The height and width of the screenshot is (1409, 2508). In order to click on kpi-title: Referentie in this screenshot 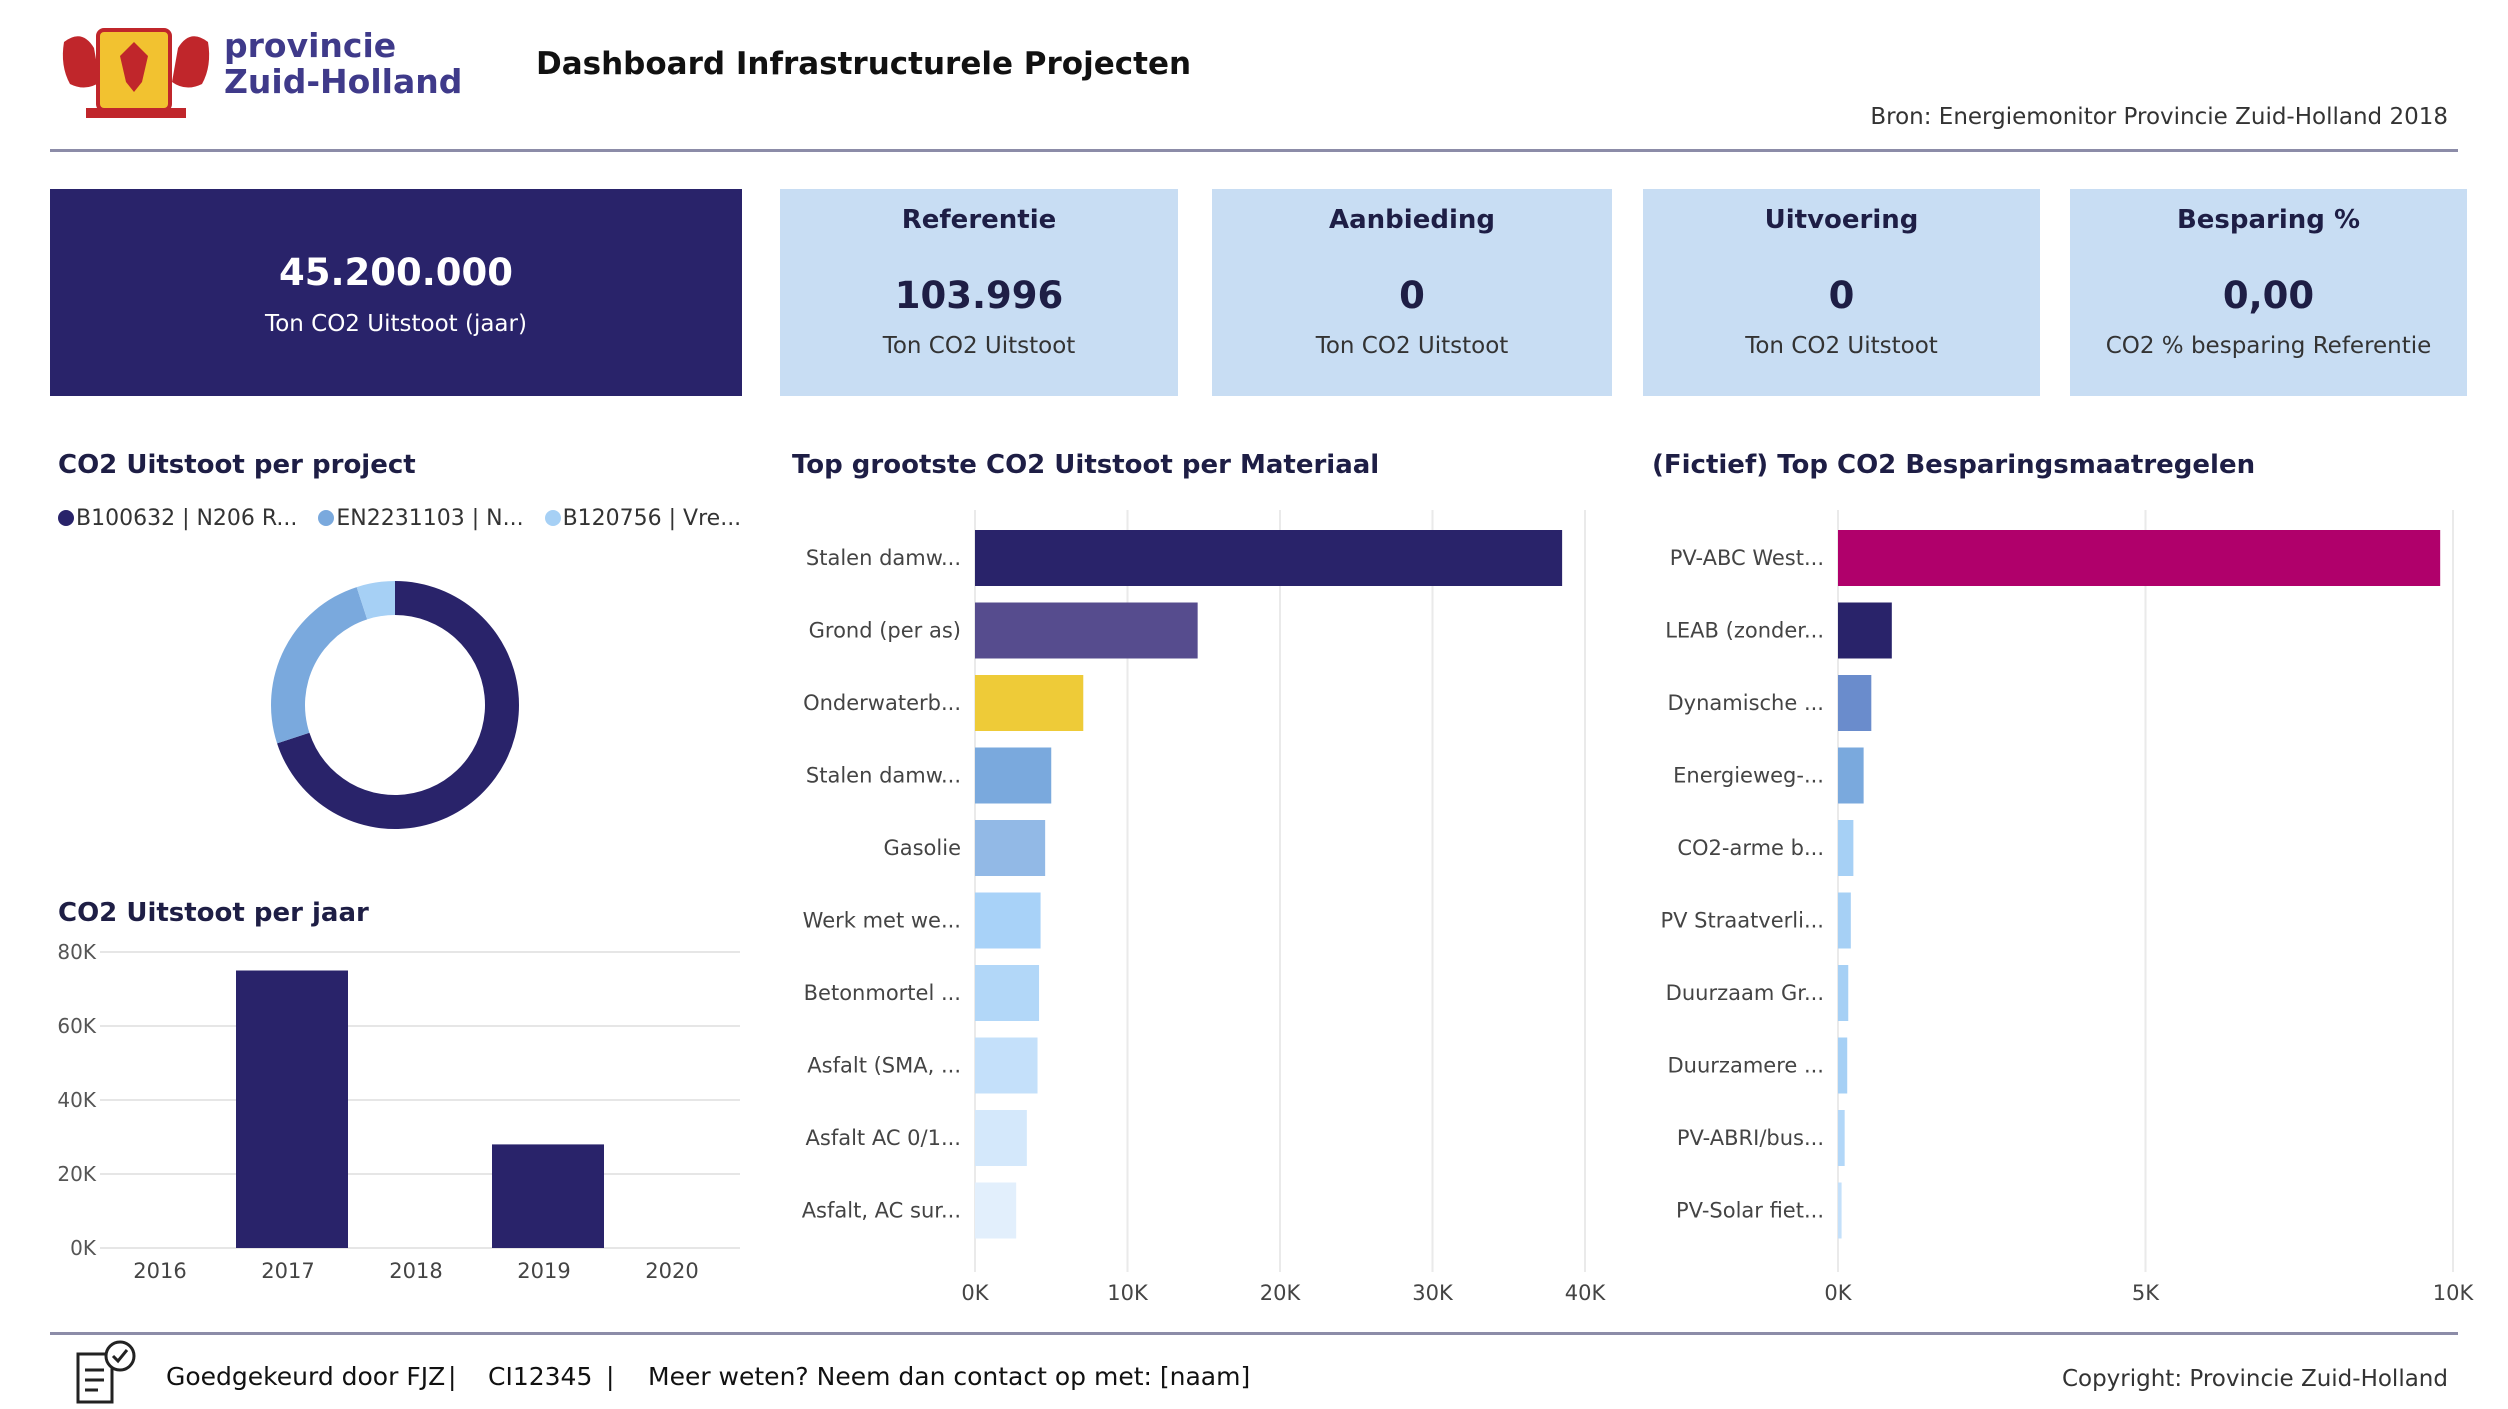, I will do `click(979, 220)`.